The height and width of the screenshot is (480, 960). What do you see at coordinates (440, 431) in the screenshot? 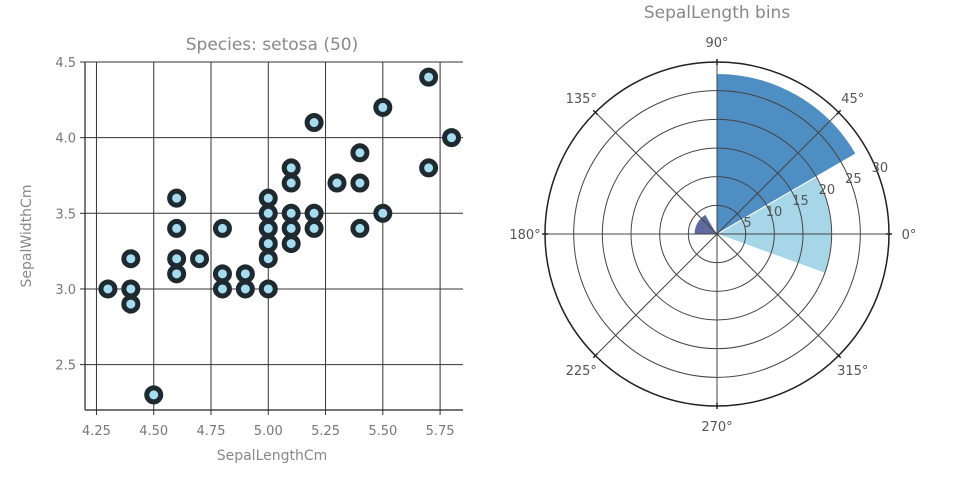
I see `scatter-x-tick-label: 5.75` at bounding box center [440, 431].